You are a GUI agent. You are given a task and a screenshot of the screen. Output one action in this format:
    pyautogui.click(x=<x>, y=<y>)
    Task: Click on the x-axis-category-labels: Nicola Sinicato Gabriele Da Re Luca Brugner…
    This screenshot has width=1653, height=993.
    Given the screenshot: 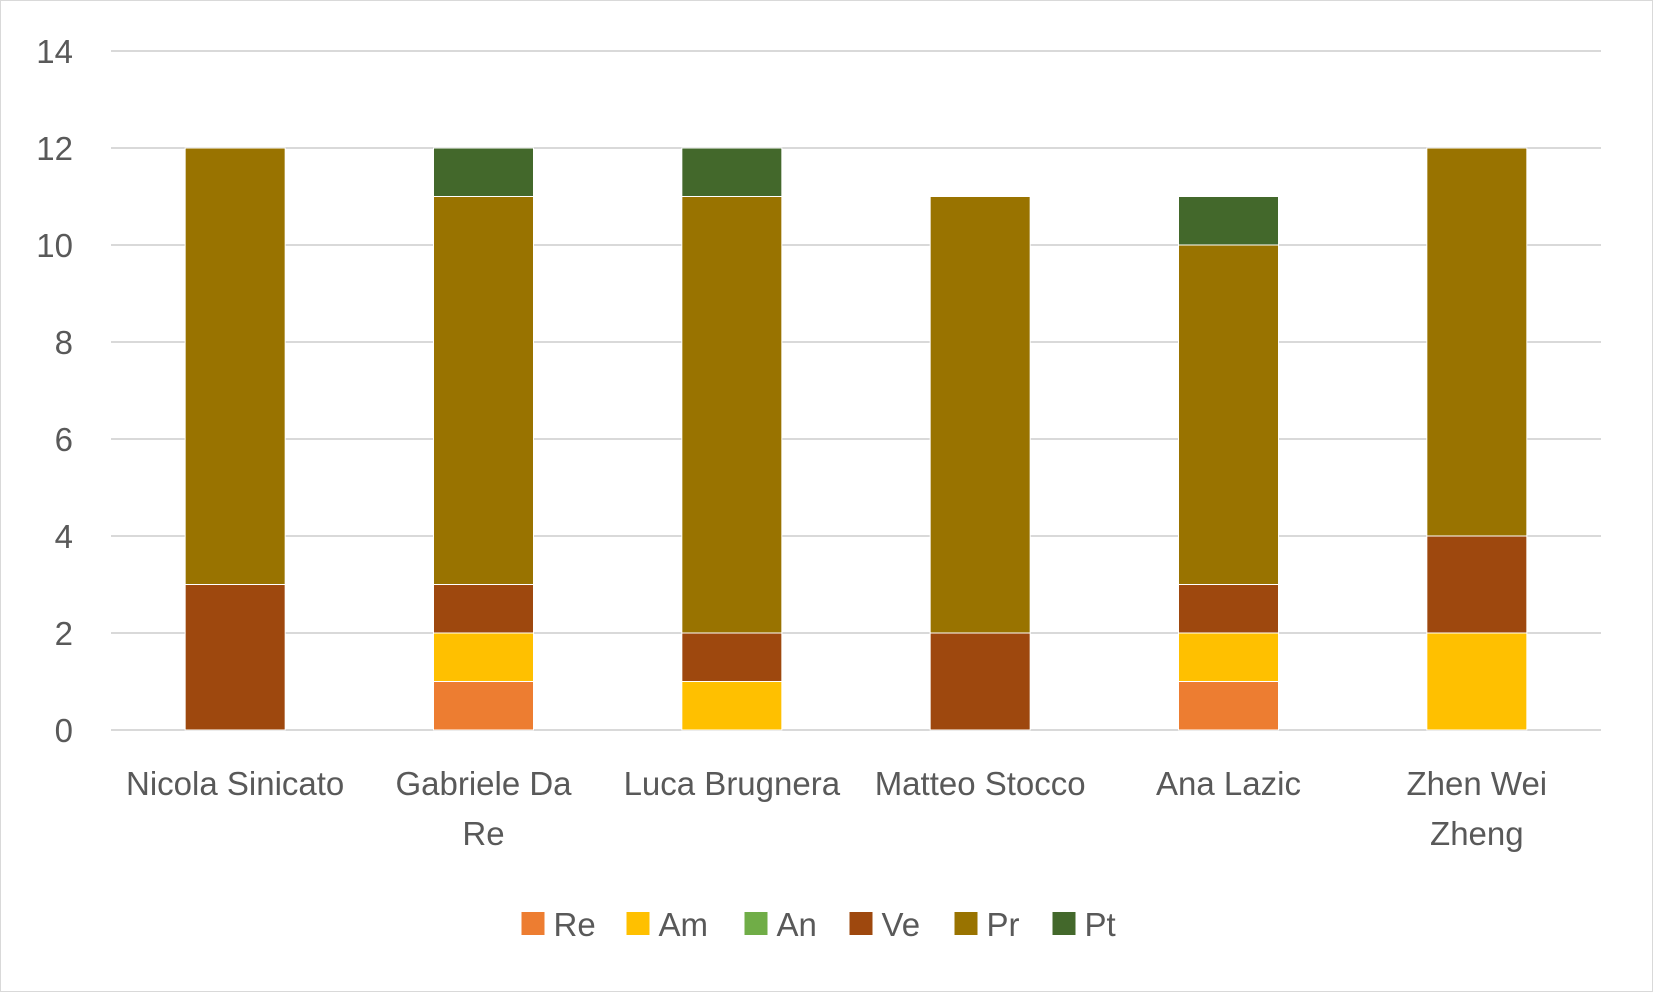 What is the action you would take?
    pyautogui.click(x=836, y=808)
    